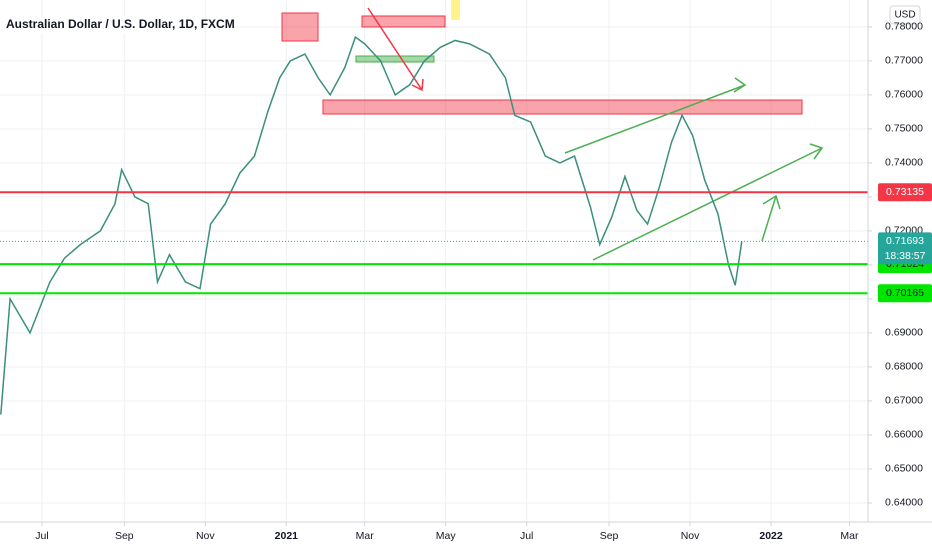  I want to click on title-bg, so click(100, 25).